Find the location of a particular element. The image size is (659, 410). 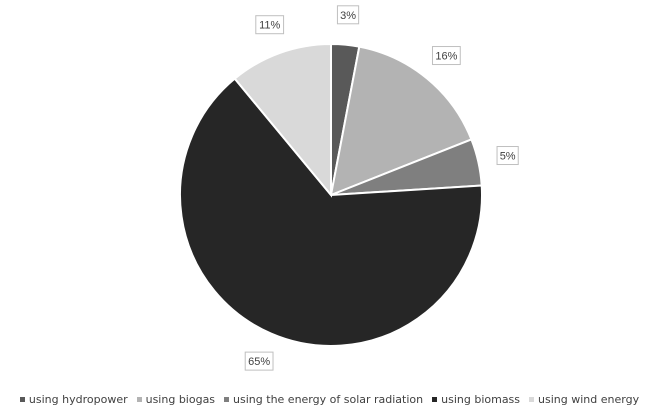

pie-slice-using-wind-energy is located at coordinates (282, 120).